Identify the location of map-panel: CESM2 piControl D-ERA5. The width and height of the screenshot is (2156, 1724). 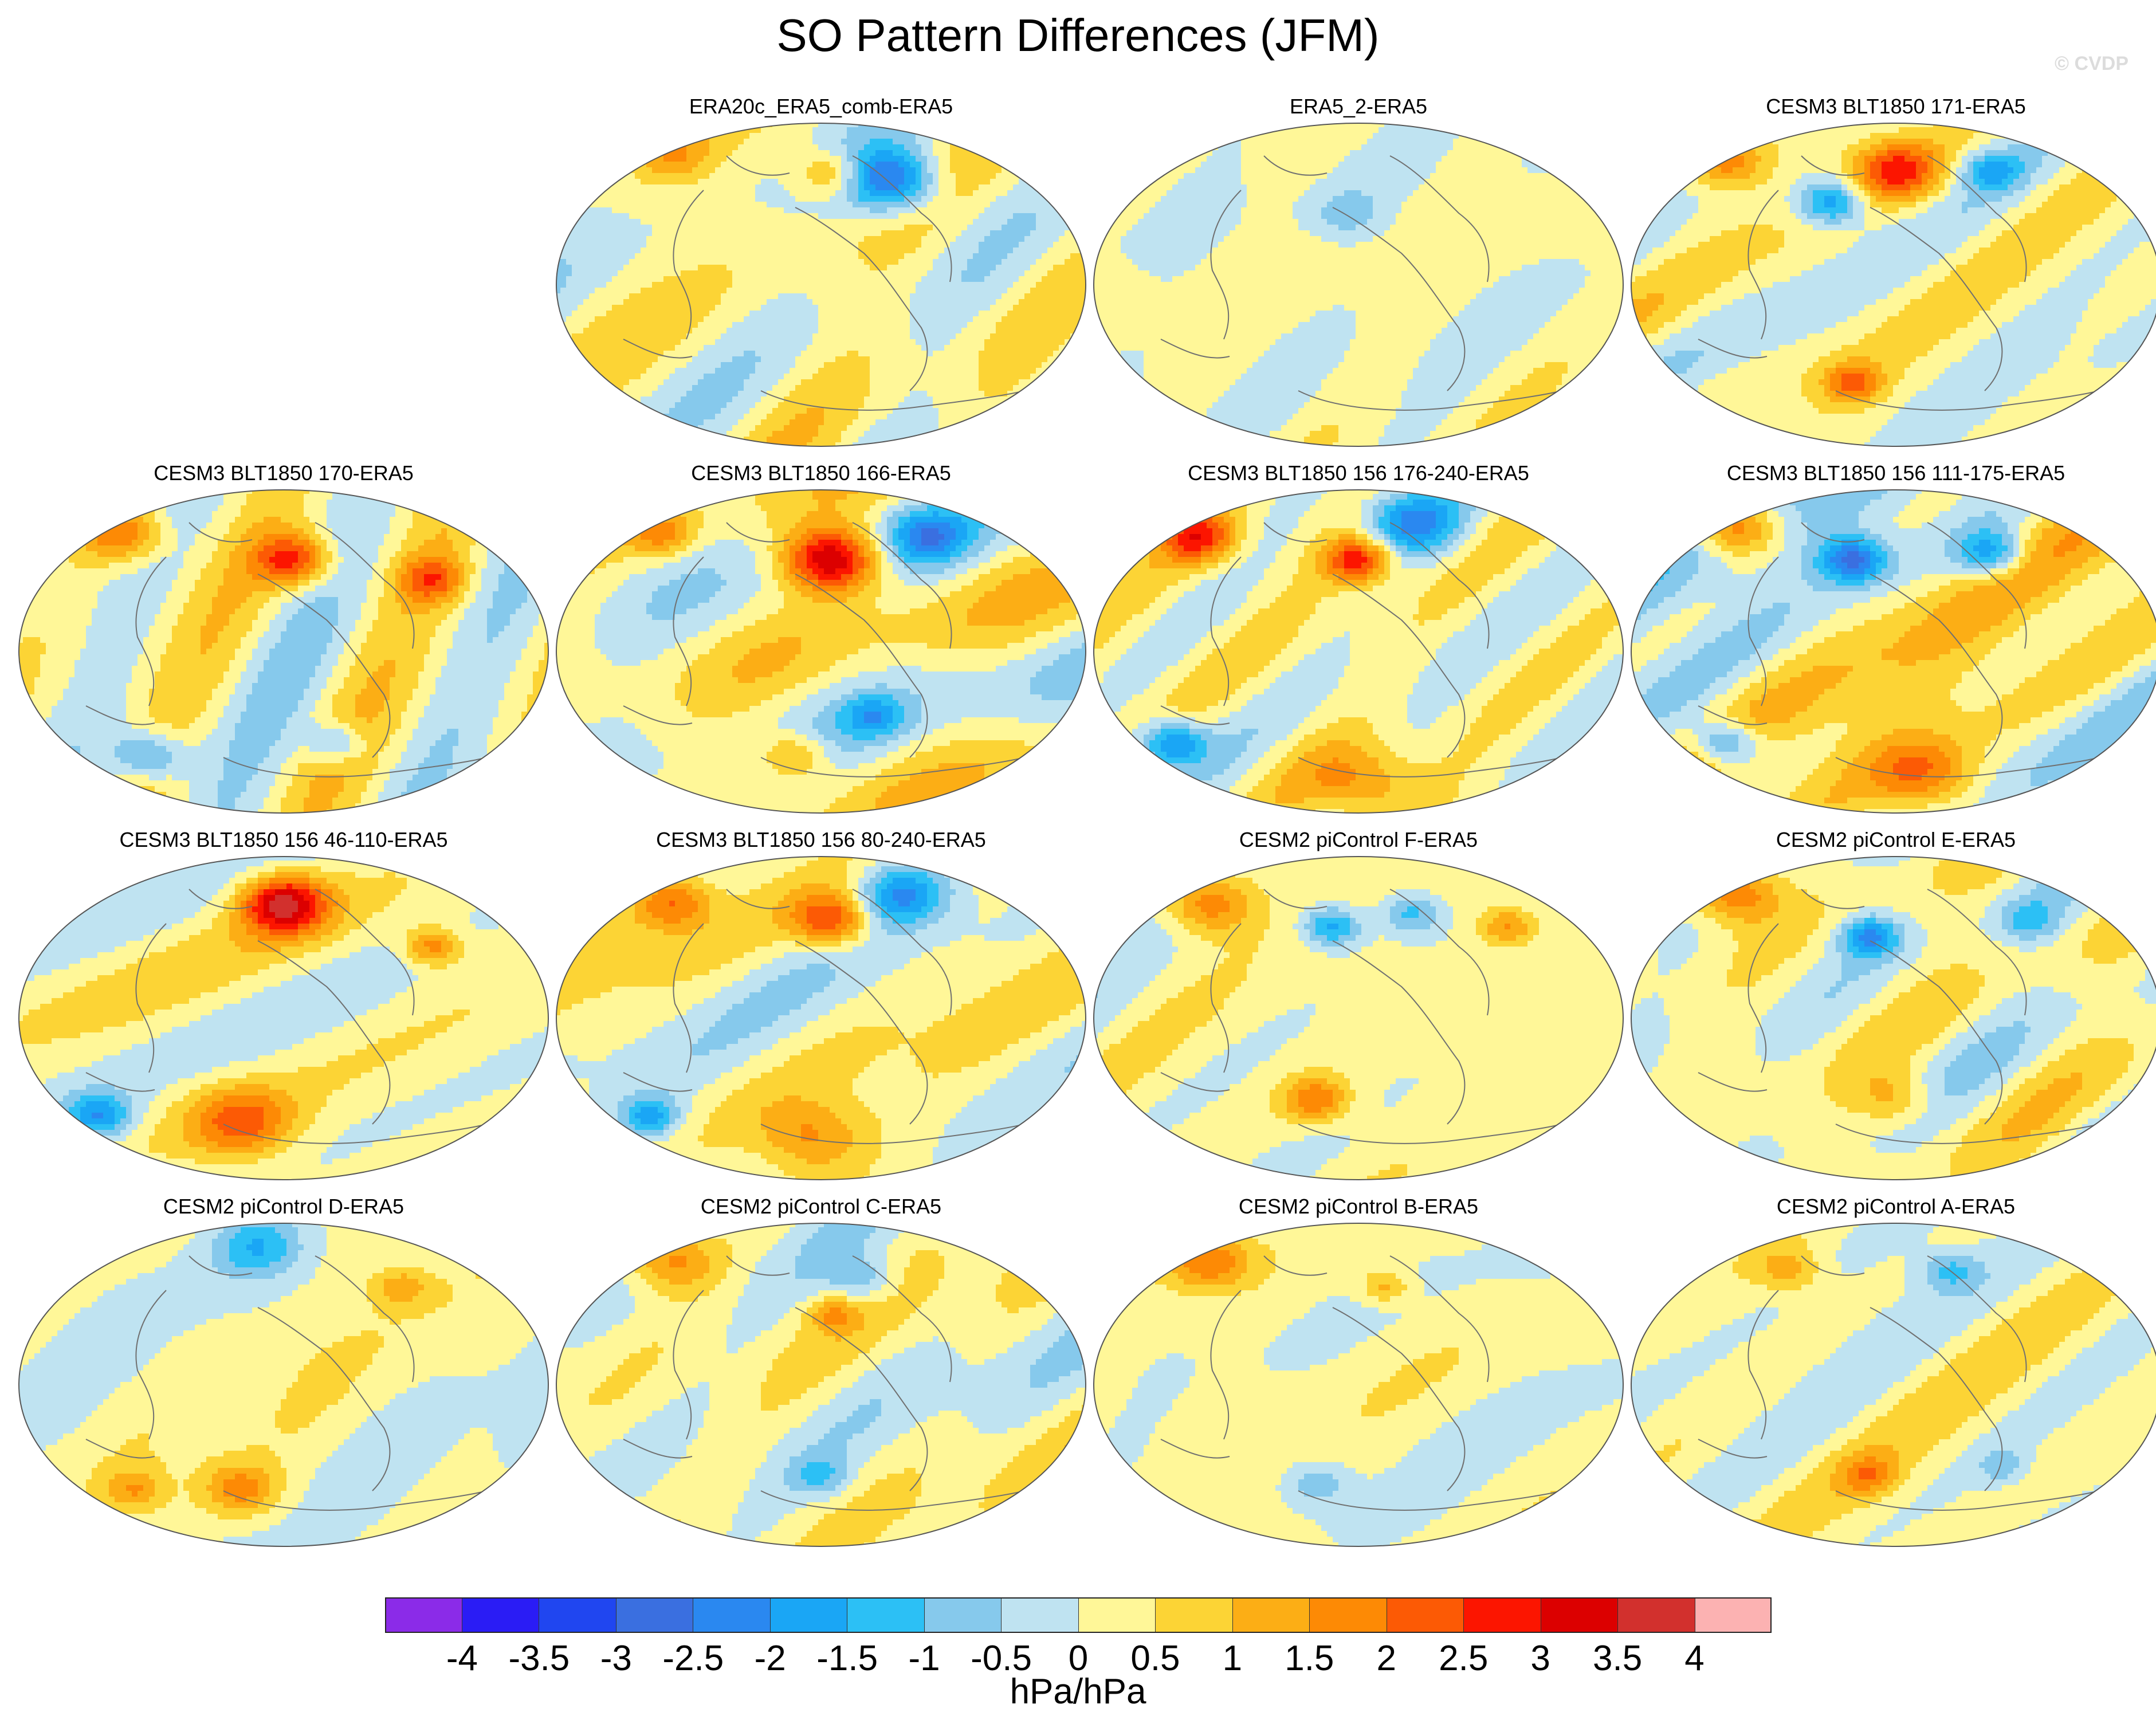
(283, 1370).